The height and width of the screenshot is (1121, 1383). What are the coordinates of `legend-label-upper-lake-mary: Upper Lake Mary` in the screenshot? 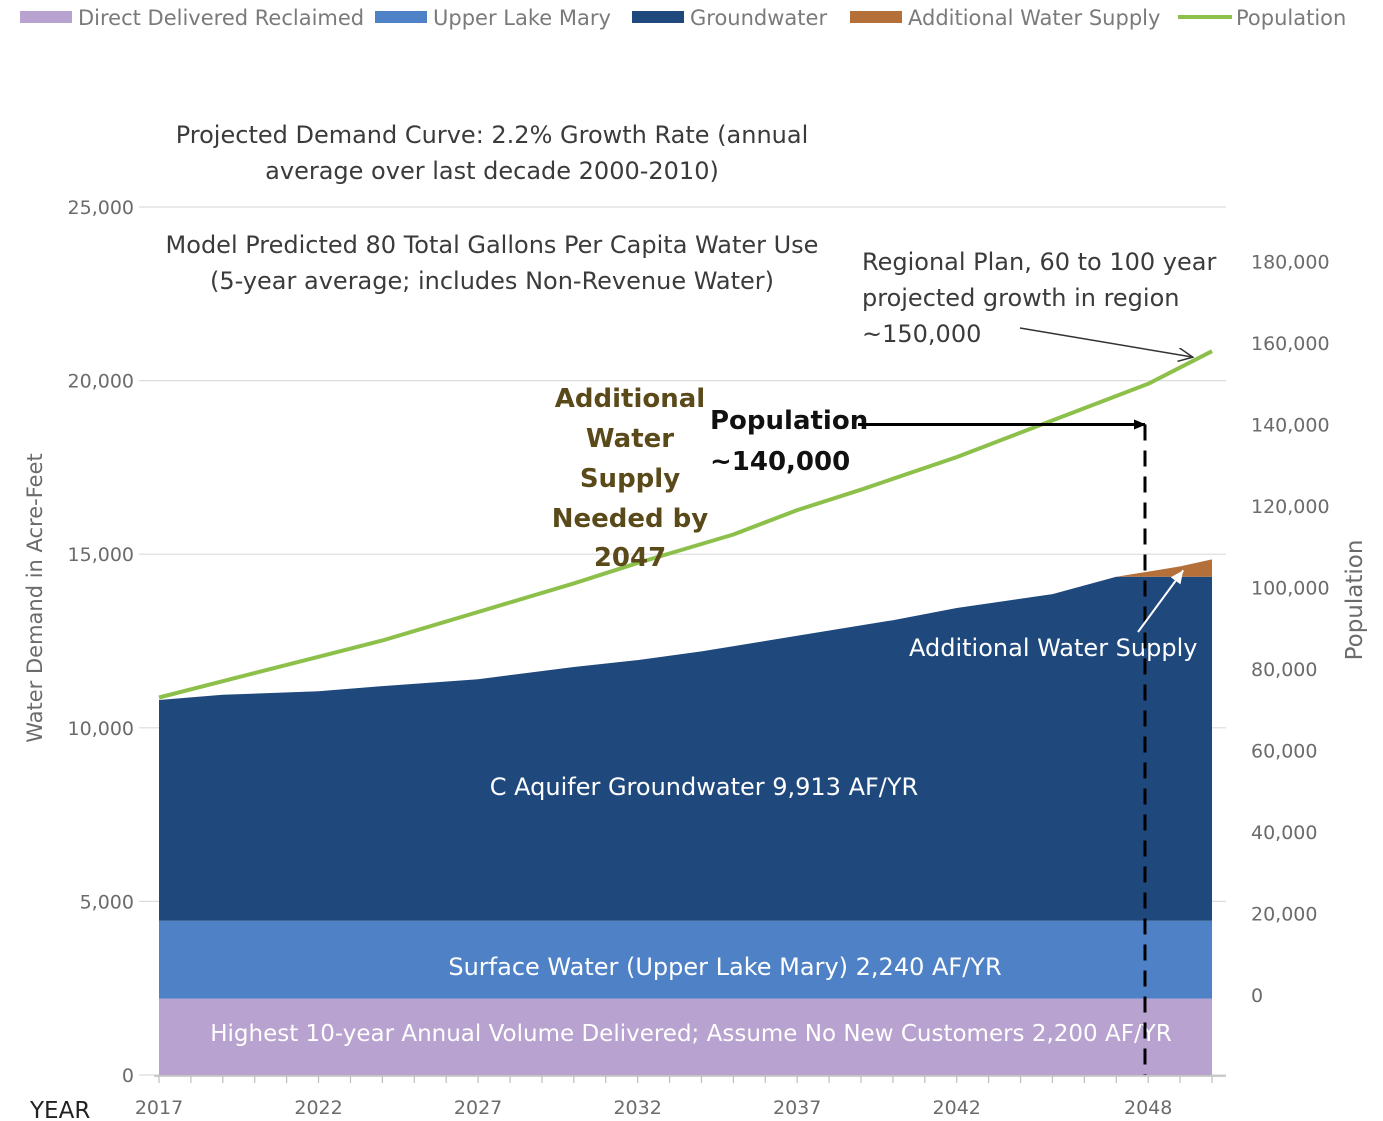 It's located at (522, 18).